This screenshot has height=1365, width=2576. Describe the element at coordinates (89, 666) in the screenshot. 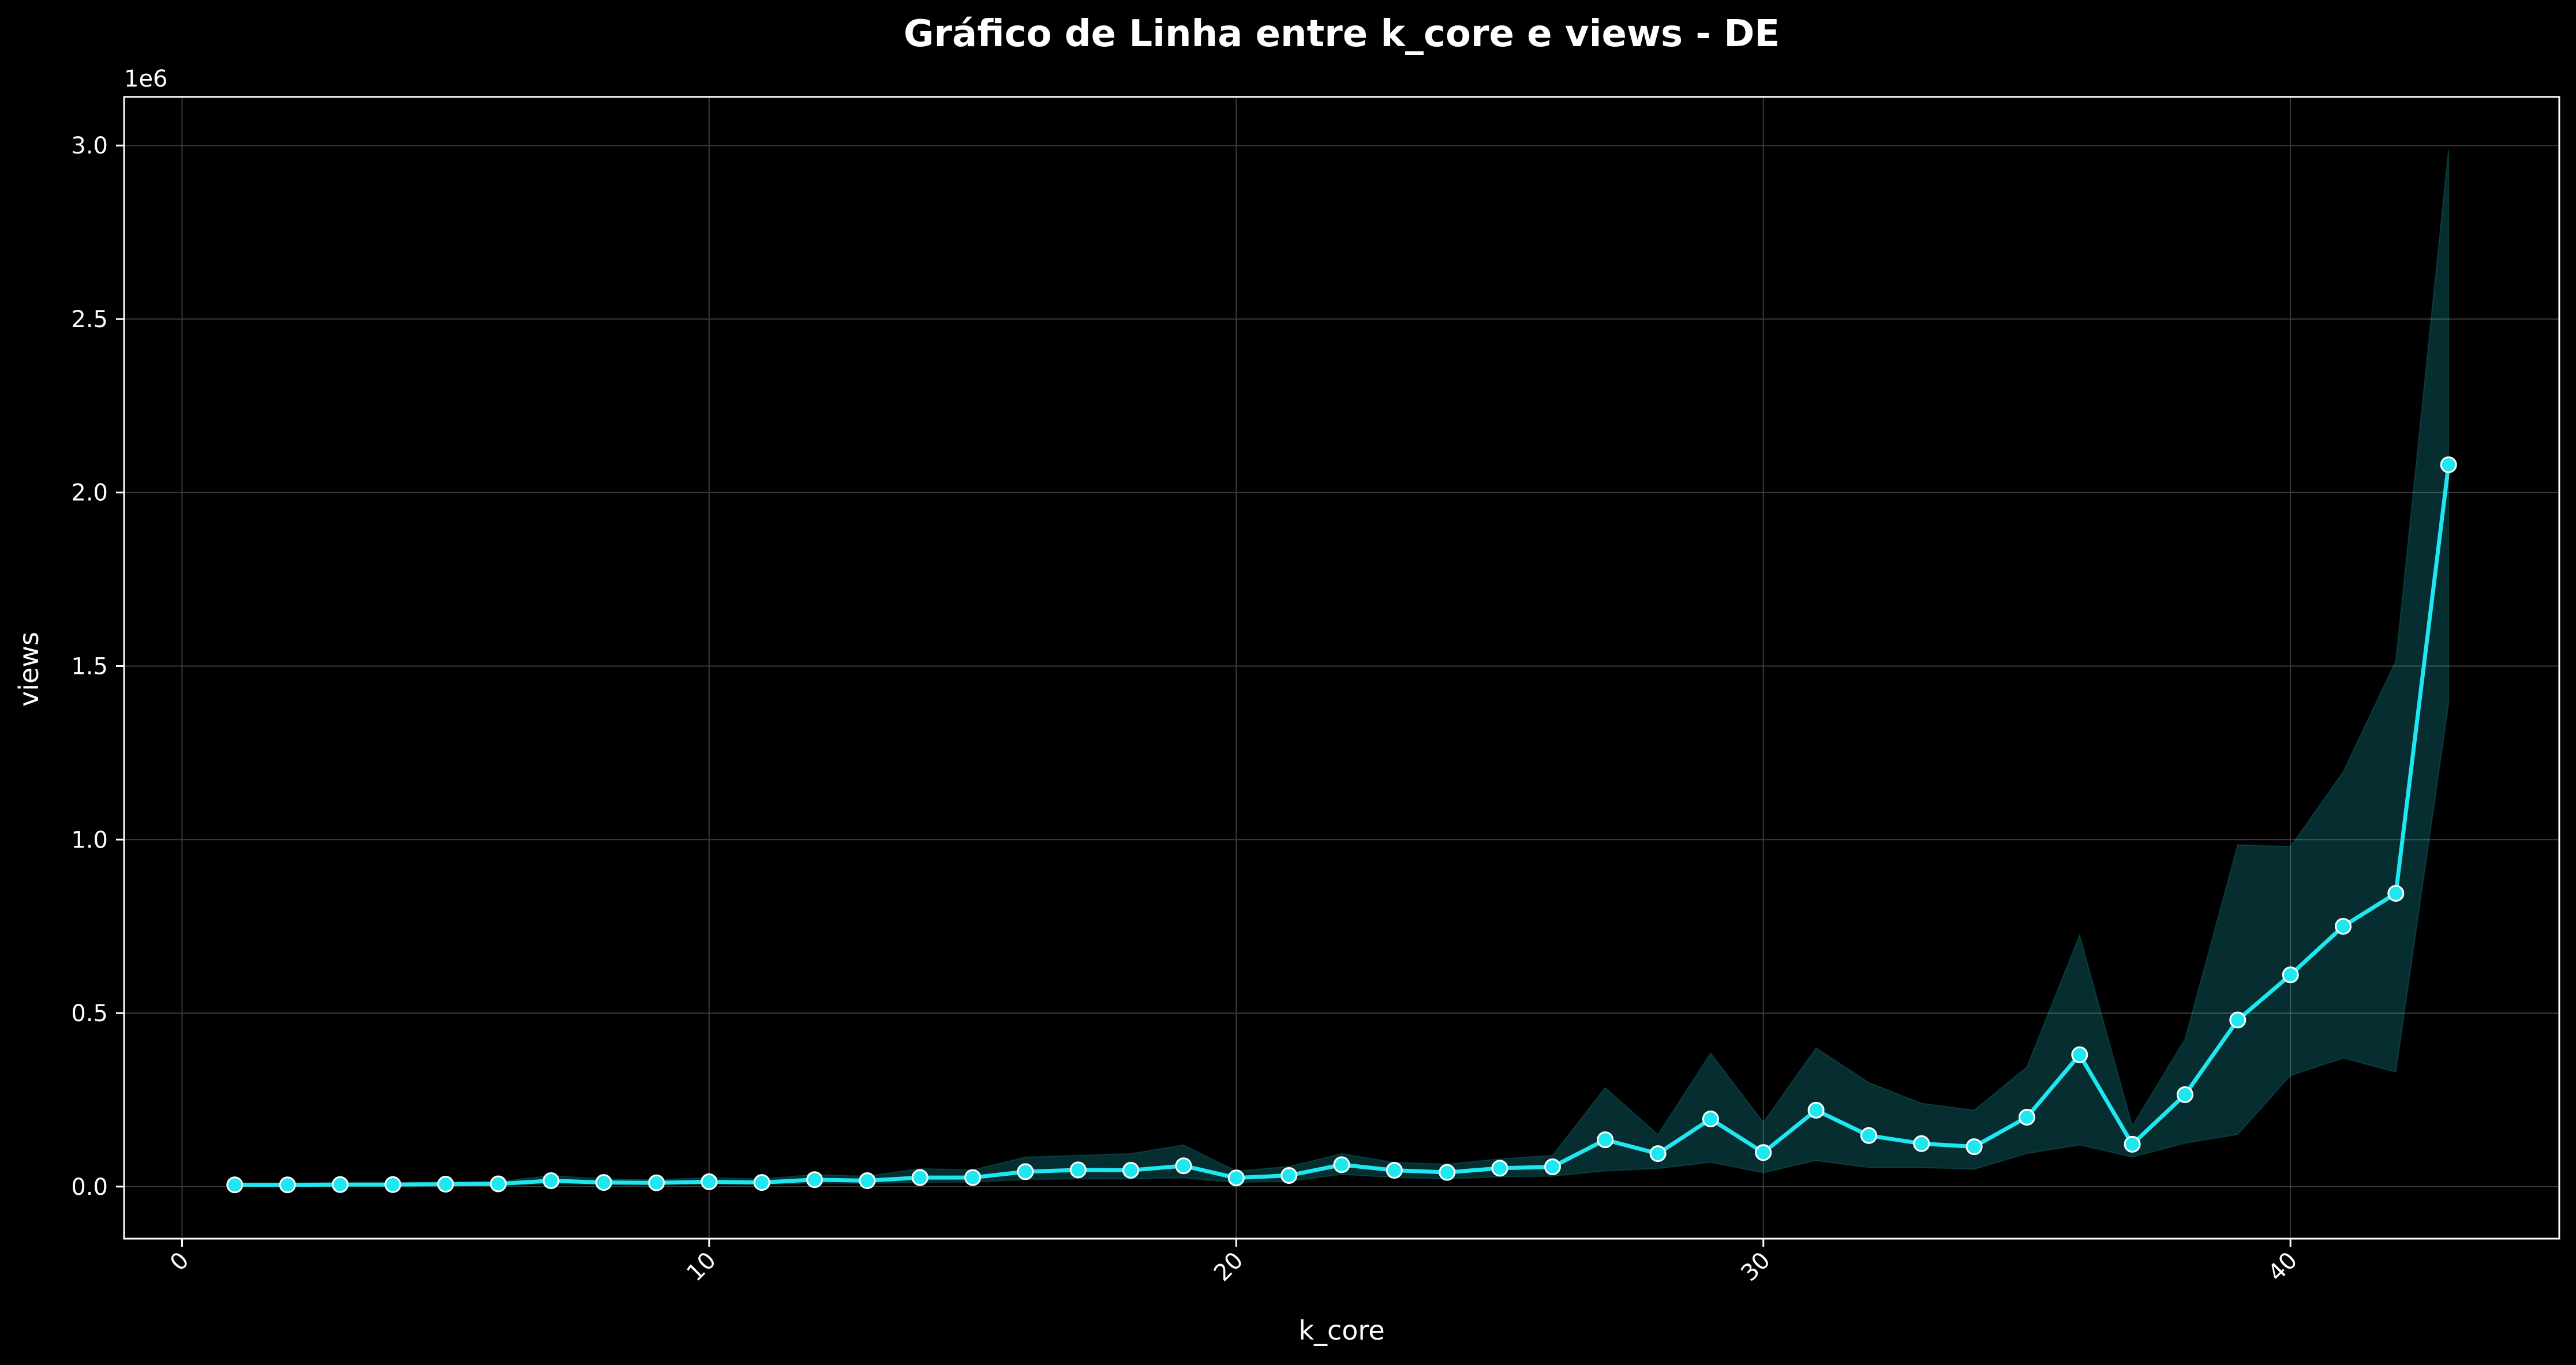

I see `y-tick-label: 1.5` at that location.